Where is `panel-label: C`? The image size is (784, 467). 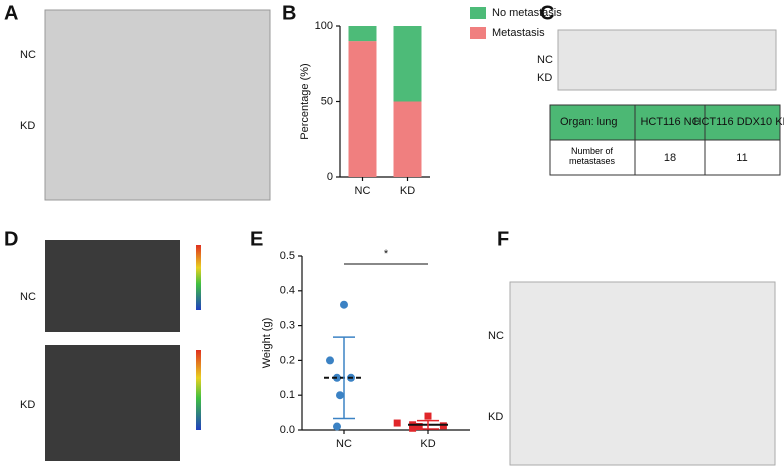
panel-label: C is located at coordinates (547, 13).